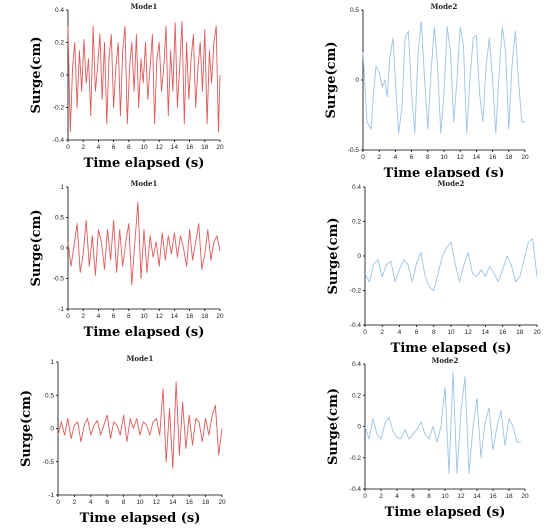 Image resolution: width=550 pixels, height=531 pixels. Describe the element at coordinates (52, 362) in the screenshot. I see `y-tick-label: 1` at that location.